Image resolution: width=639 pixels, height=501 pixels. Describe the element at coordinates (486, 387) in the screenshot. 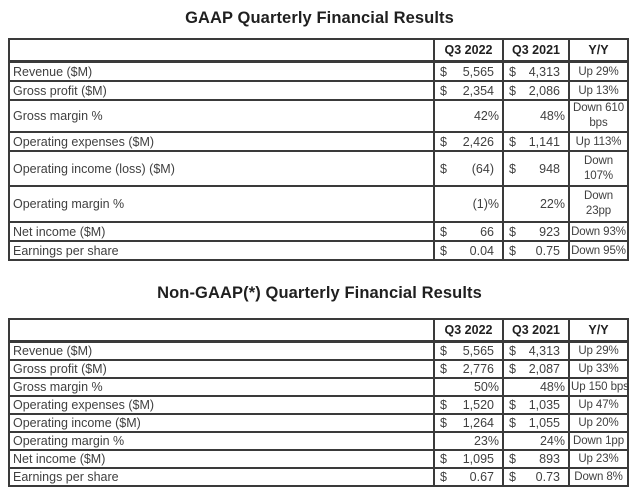

I see `cell-value: 50%` at that location.